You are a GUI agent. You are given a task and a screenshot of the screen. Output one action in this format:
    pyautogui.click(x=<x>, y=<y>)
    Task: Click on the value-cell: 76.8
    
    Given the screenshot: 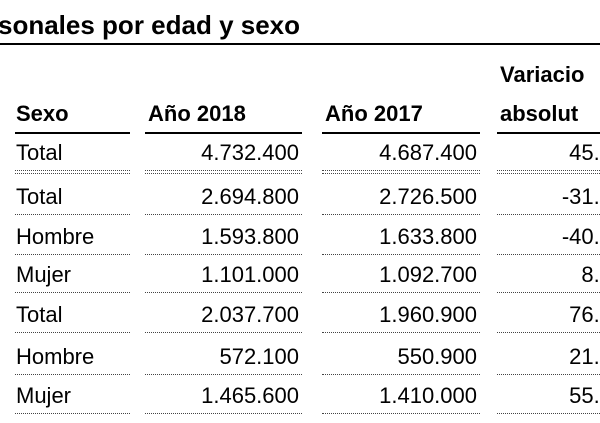 What is the action you would take?
    pyautogui.click(x=584, y=314)
    